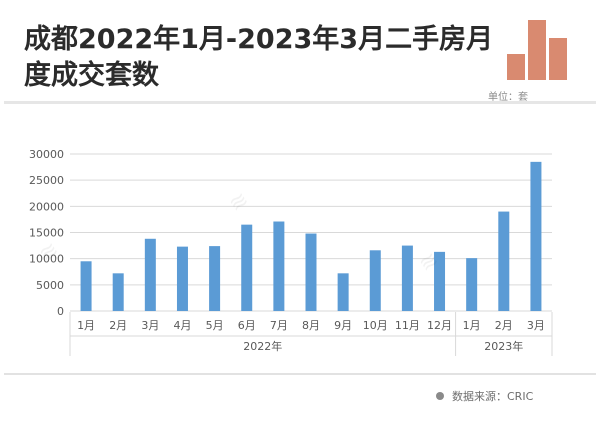  What do you see at coordinates (46, 233) in the screenshot?
I see `y-tick-label: 15000` at bounding box center [46, 233].